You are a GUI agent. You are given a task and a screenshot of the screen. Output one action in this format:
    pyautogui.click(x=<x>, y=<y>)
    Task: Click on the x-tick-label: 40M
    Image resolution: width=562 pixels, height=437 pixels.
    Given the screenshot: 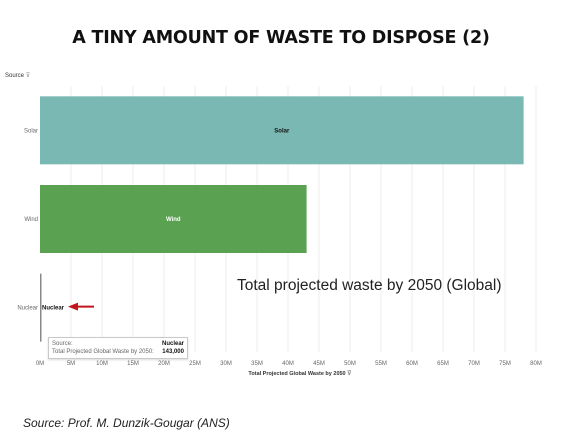 What is the action you would take?
    pyautogui.click(x=288, y=364)
    